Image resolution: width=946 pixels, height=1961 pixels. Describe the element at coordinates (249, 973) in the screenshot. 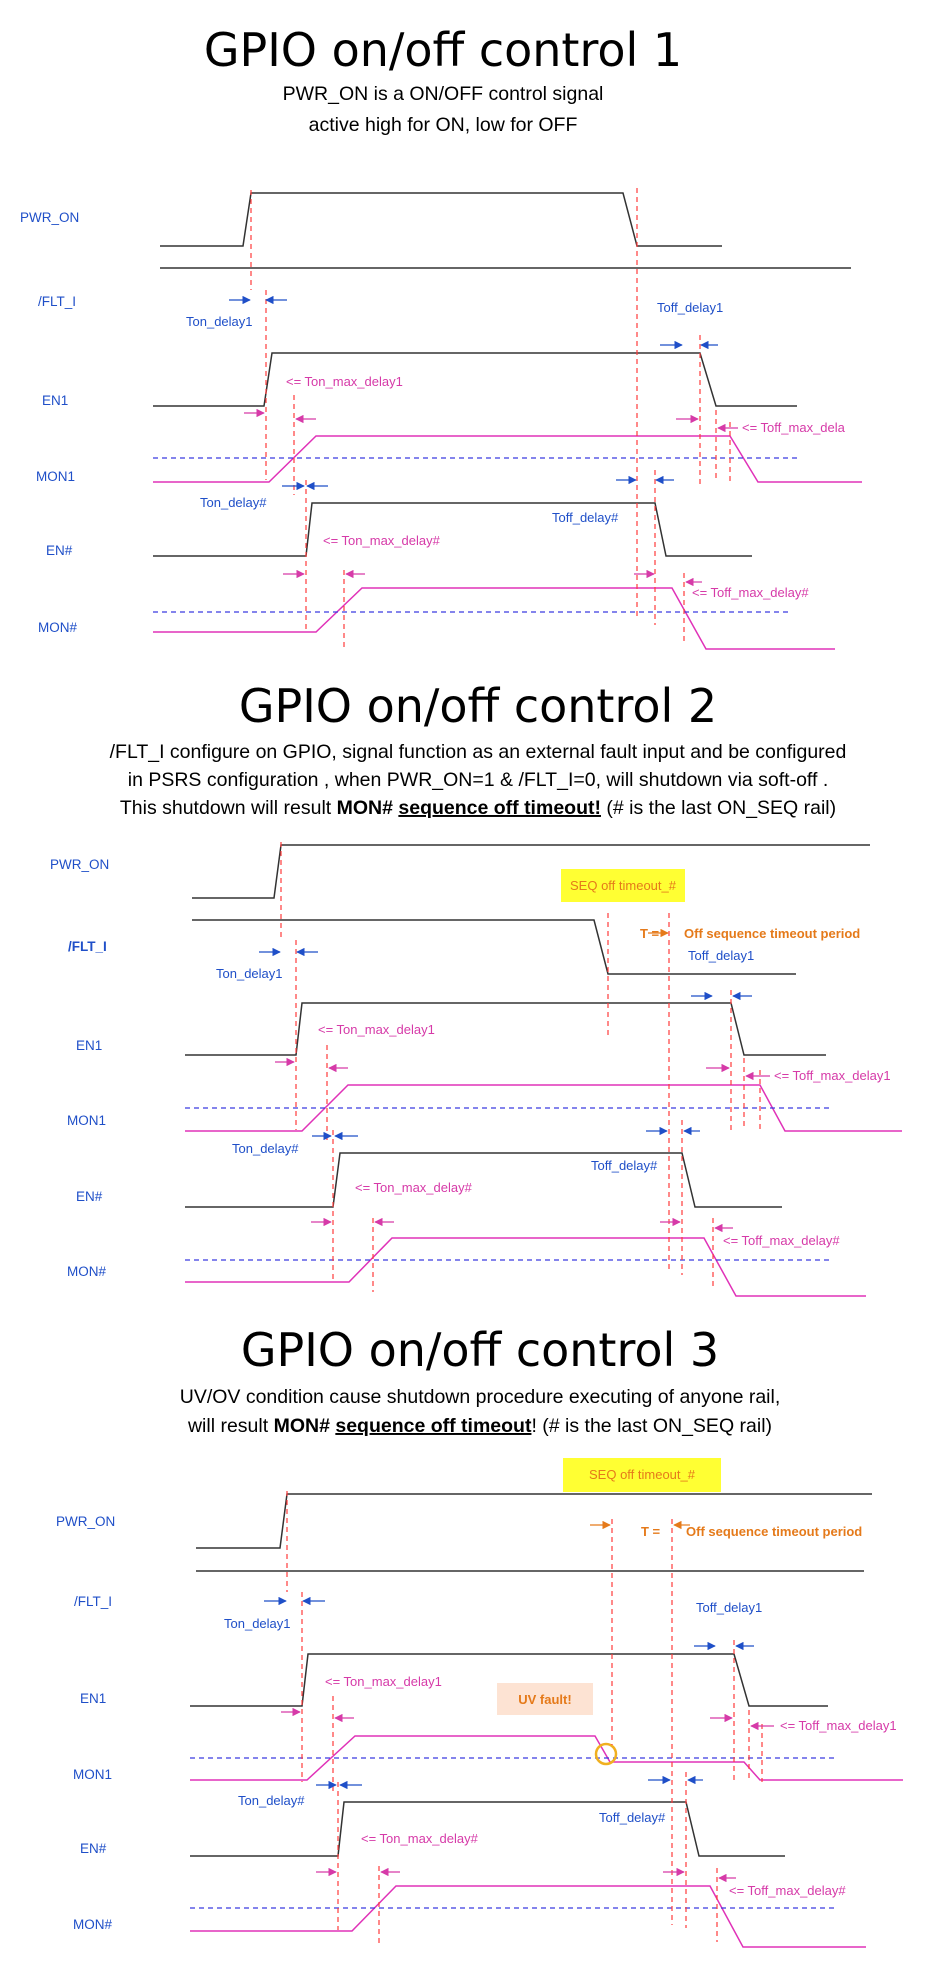

I see `s2-ton-delay1-label: Ton_delay1` at that location.